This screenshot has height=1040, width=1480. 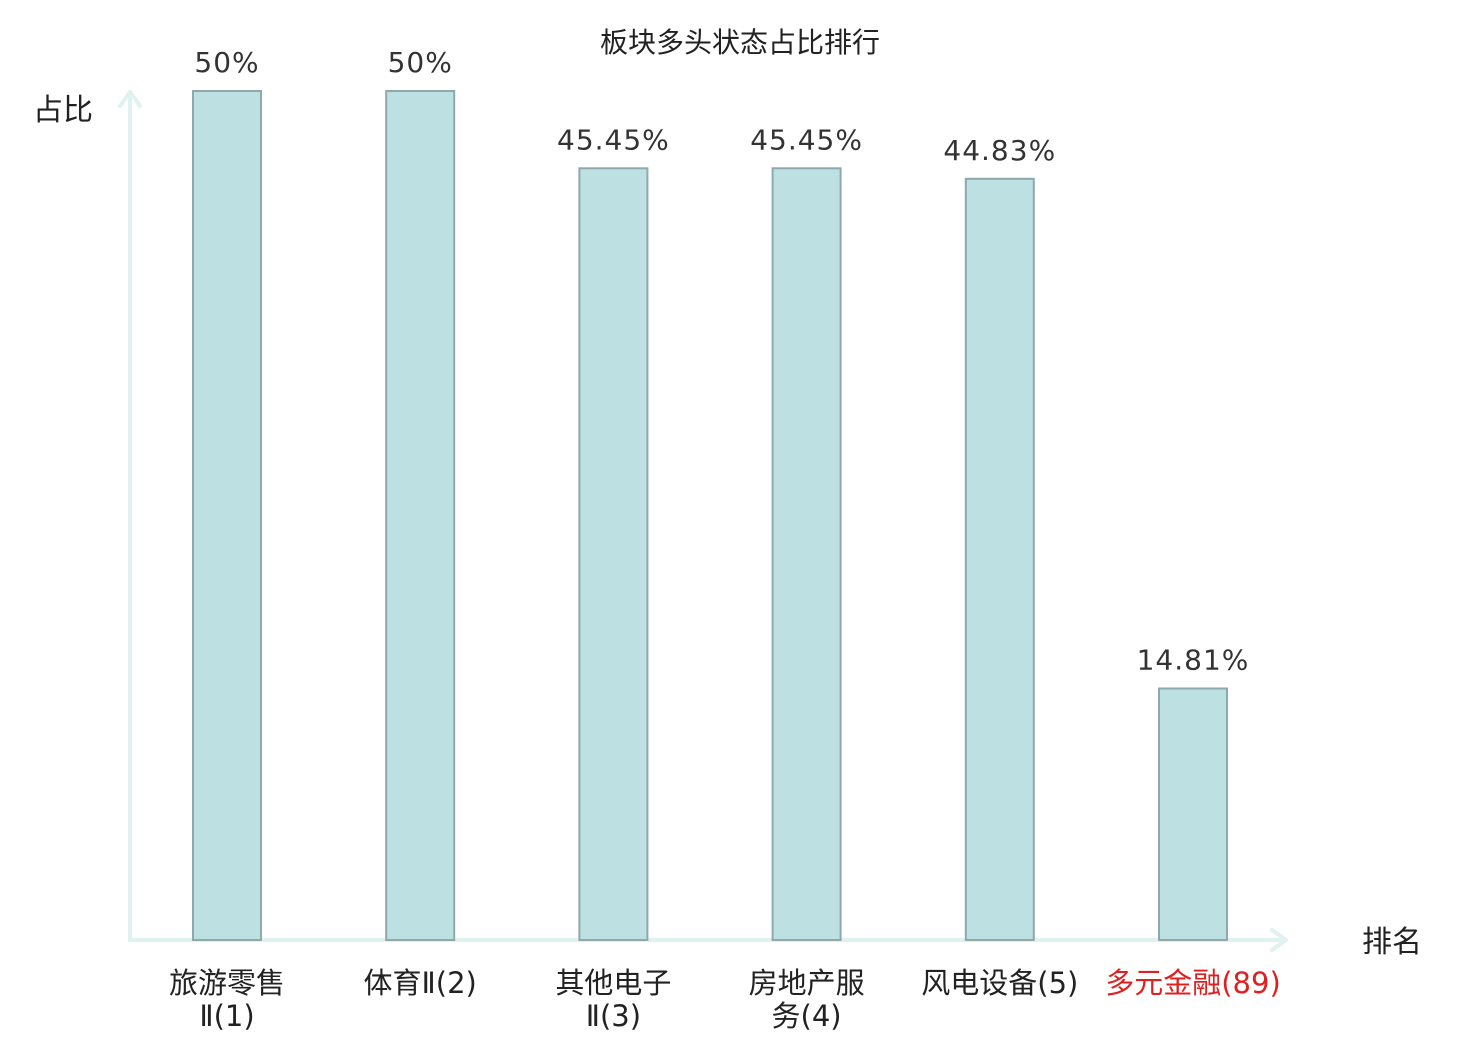 What do you see at coordinates (63, 110) in the screenshot?
I see `y-axis-title: 占比` at bounding box center [63, 110].